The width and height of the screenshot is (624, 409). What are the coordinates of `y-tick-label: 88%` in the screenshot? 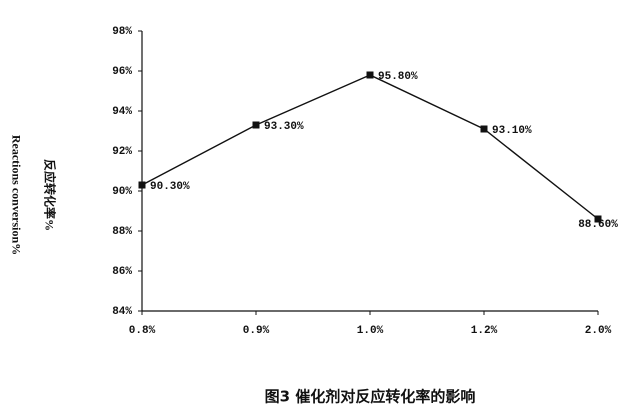 It's located at (122, 232).